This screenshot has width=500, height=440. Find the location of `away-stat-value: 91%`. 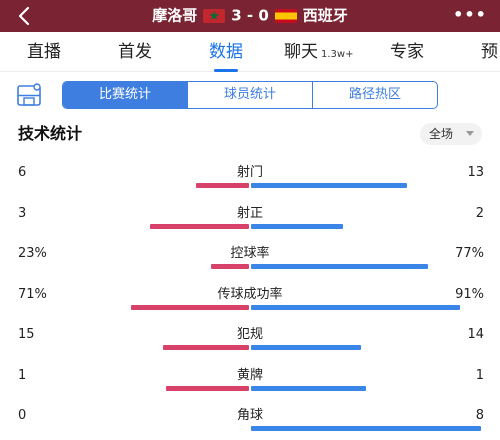

away-stat-value: 91% is located at coordinates (469, 294).